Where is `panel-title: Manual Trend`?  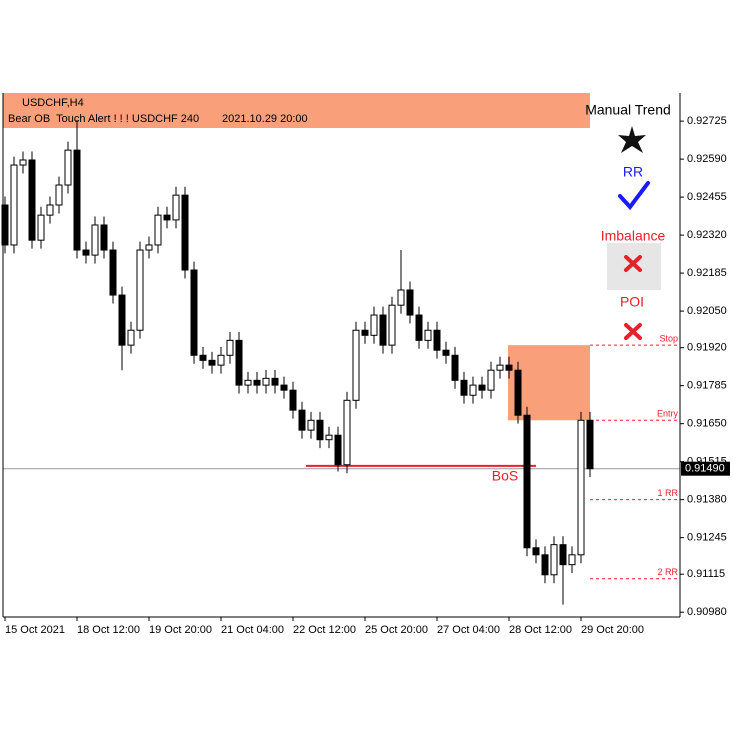
panel-title: Manual Trend is located at coordinates (628, 110).